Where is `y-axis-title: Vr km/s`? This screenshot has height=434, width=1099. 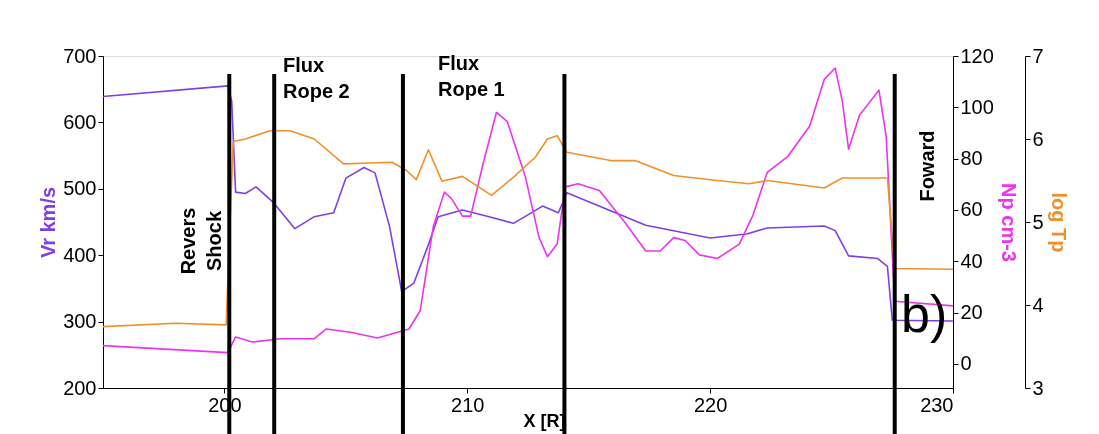
y-axis-title: Vr km/s is located at coordinates (48, 222).